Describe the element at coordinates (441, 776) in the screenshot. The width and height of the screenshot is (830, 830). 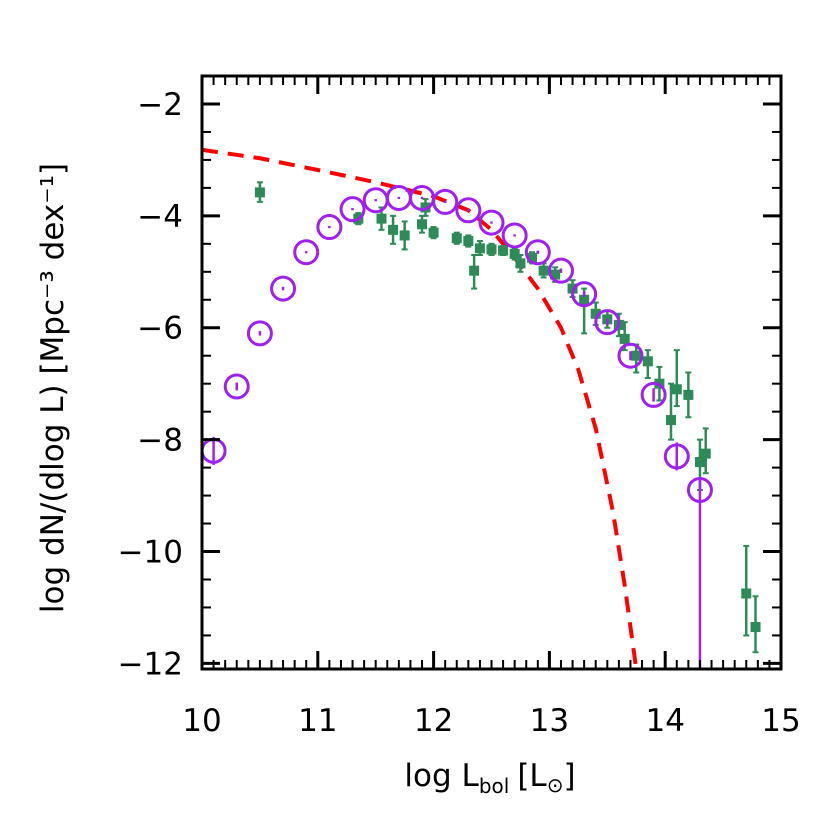
I see `x-axis-title-main: log L` at that location.